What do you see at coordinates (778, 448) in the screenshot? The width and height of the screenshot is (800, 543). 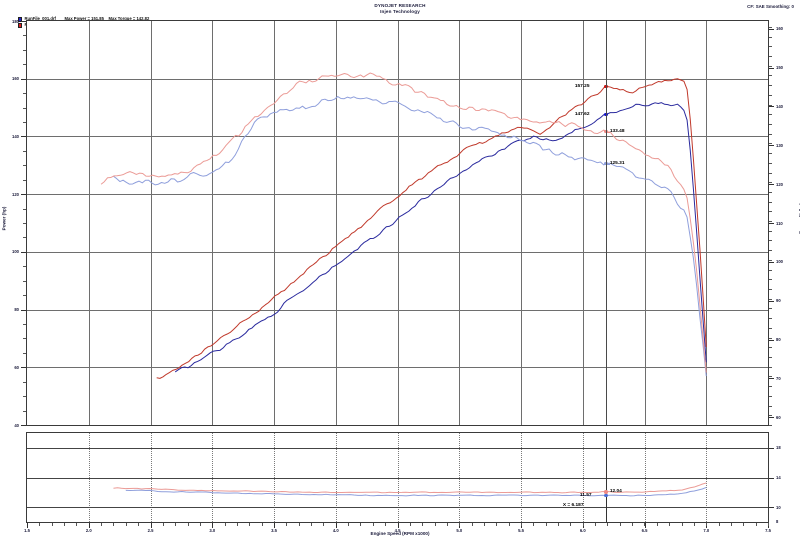 I see `tick-label-afr-18: 18` at bounding box center [778, 448].